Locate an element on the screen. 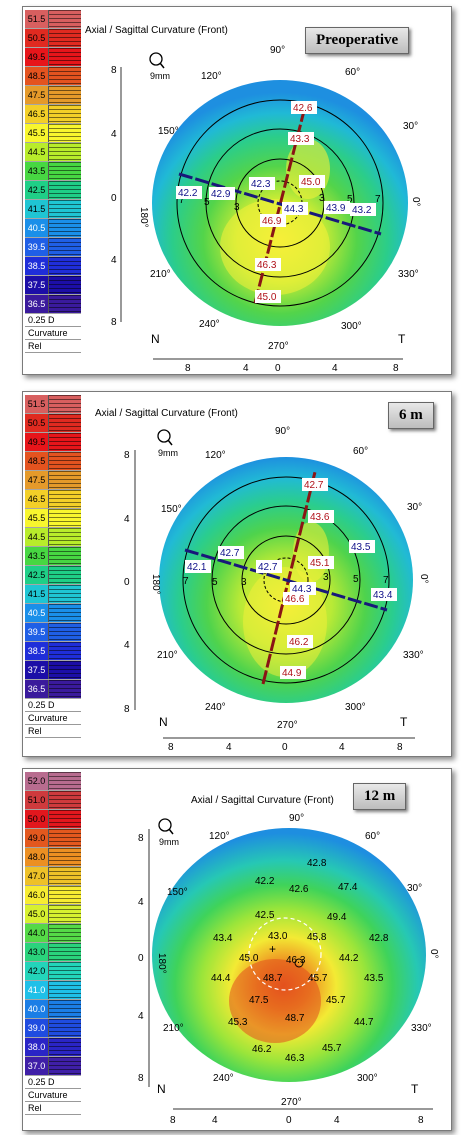  angle-label: 30° is located at coordinates (410, 126).